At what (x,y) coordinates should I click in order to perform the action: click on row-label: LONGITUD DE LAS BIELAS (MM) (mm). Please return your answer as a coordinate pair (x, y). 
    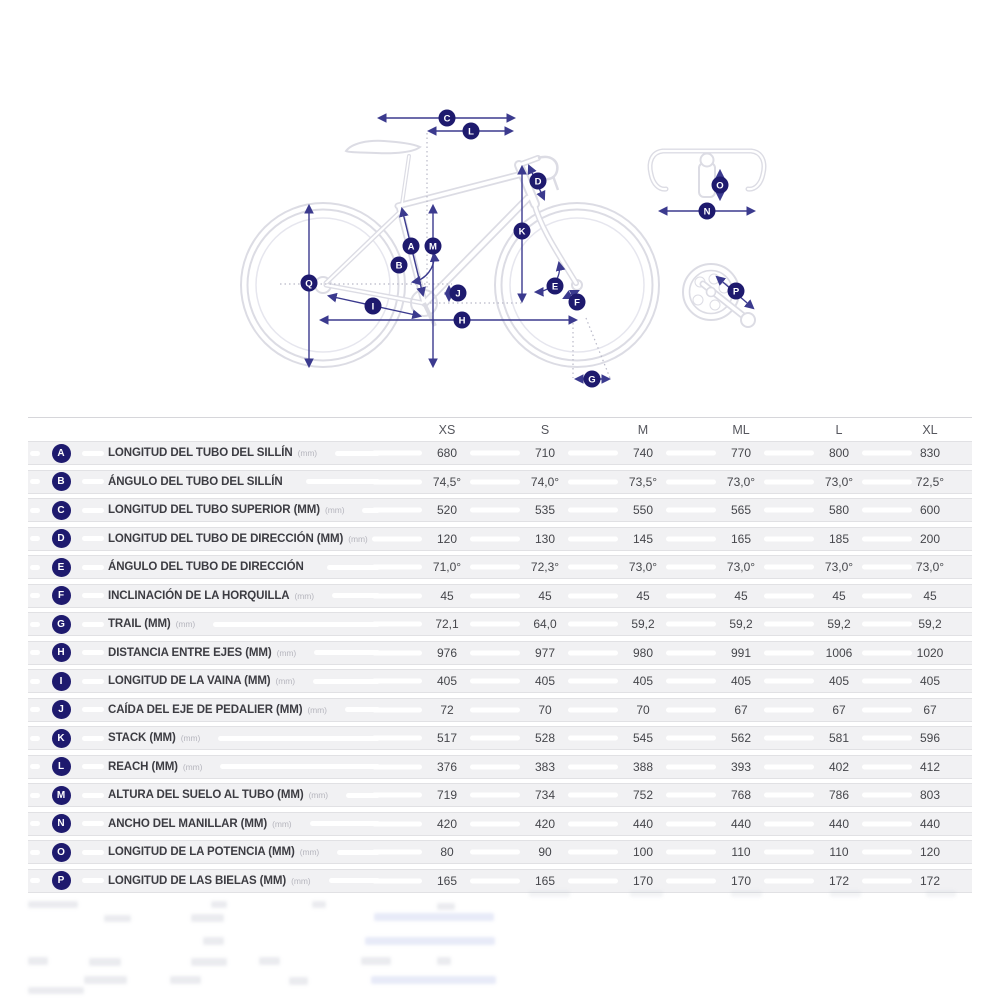
    Looking at the image, I should click on (209, 880).